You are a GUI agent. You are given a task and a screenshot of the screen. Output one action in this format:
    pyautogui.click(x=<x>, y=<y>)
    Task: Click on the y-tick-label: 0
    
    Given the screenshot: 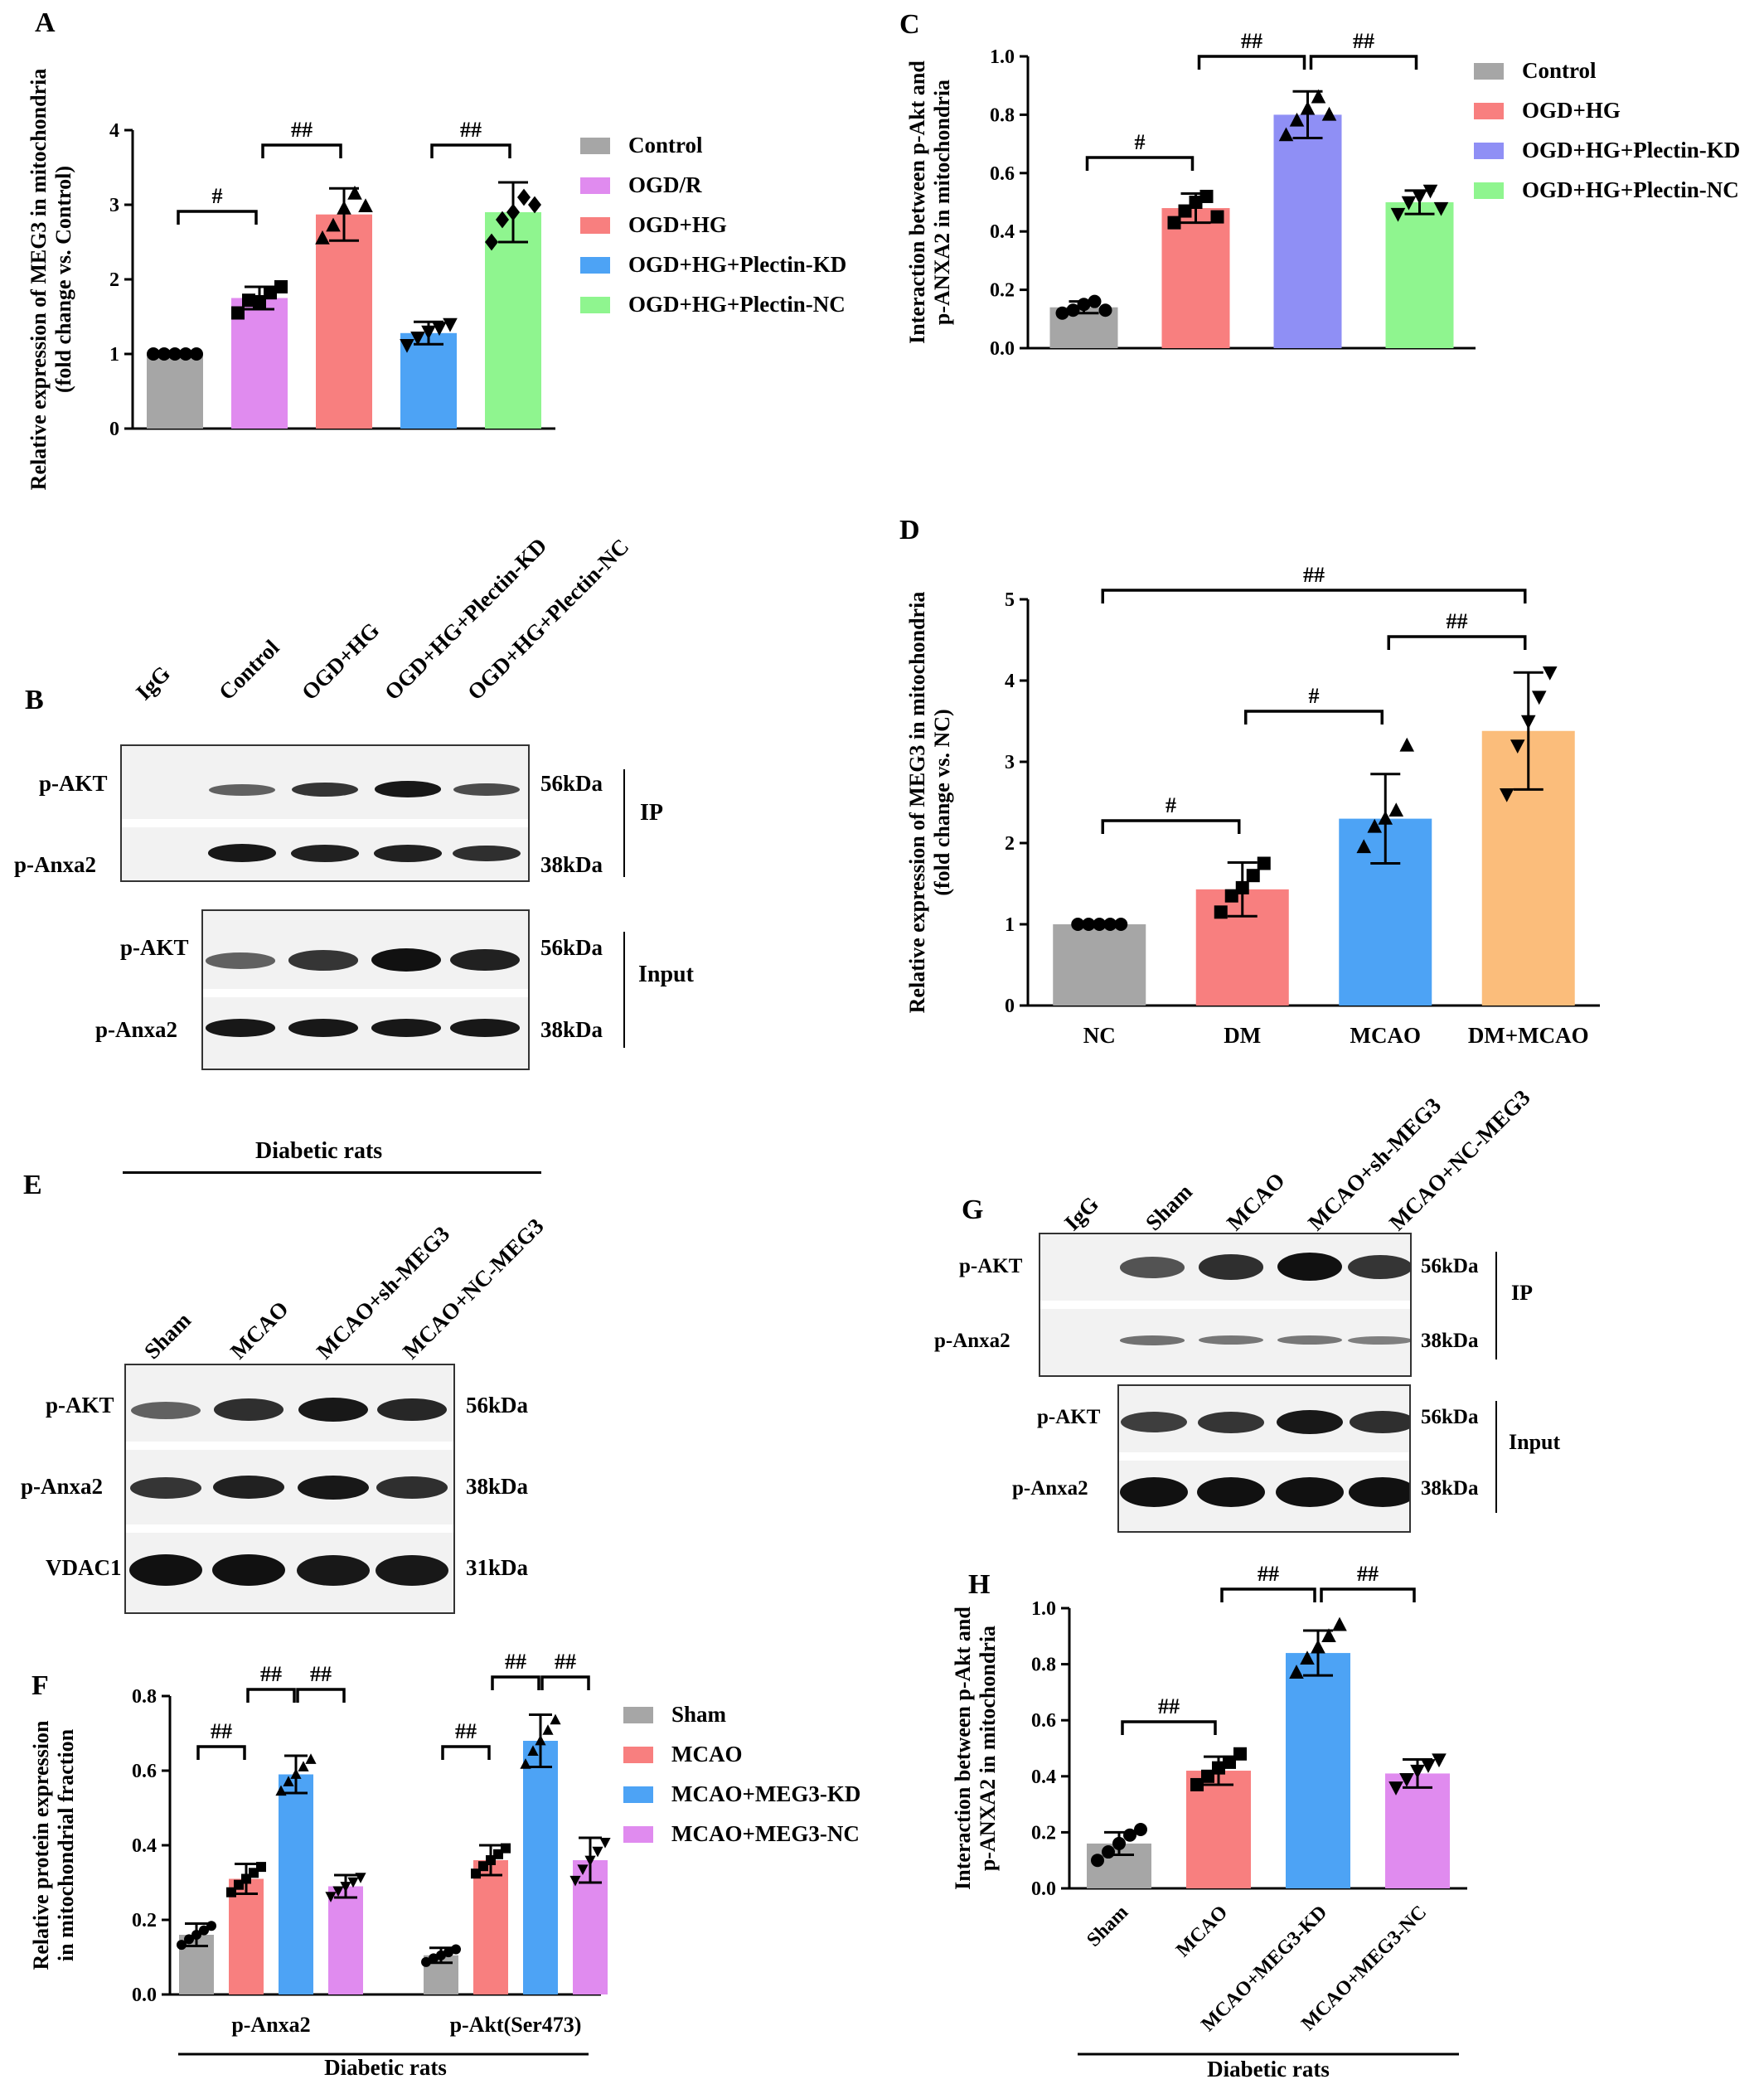 What is the action you would take?
    pyautogui.click(x=1010, y=1007)
    